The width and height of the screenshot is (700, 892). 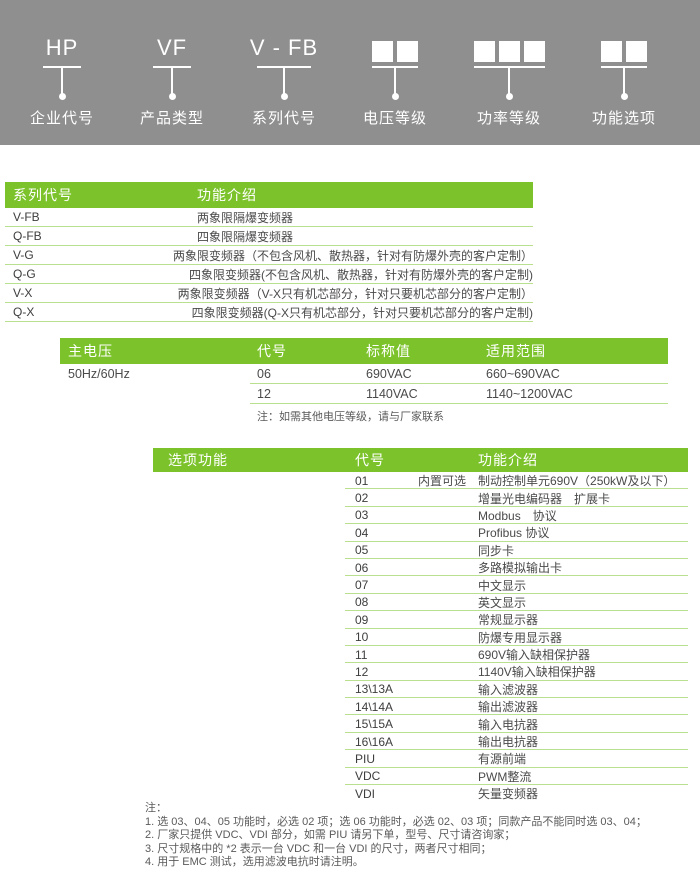 I want to click on series-desc-cell: 四象限隔爆变频器, so click(x=245, y=236).